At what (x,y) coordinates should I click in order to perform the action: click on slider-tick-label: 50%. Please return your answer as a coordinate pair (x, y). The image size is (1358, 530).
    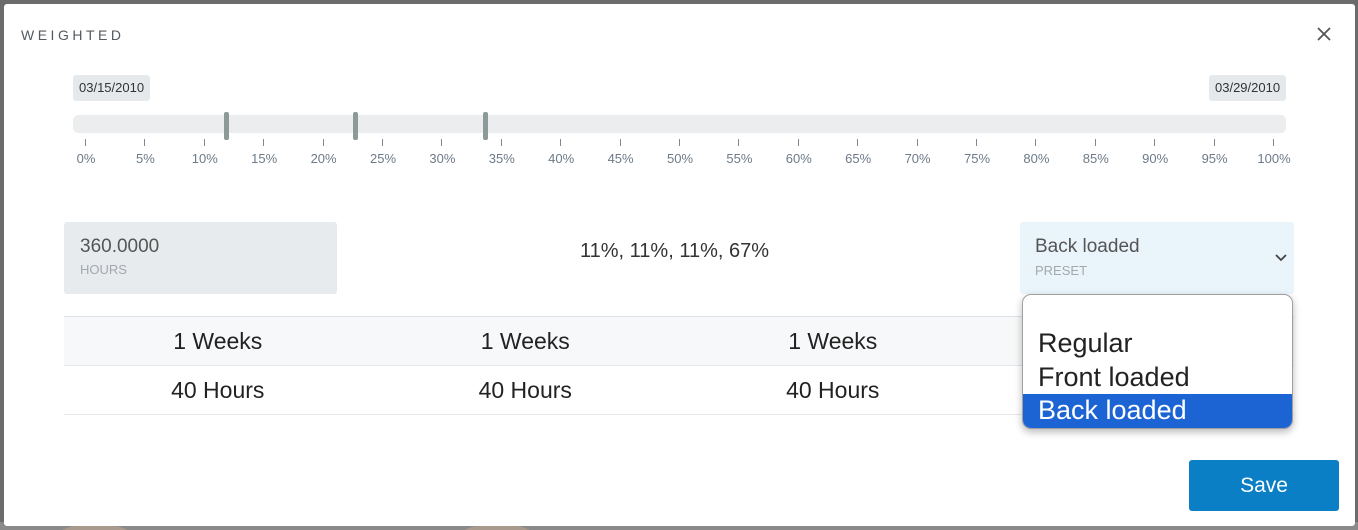
    Looking at the image, I should click on (680, 158).